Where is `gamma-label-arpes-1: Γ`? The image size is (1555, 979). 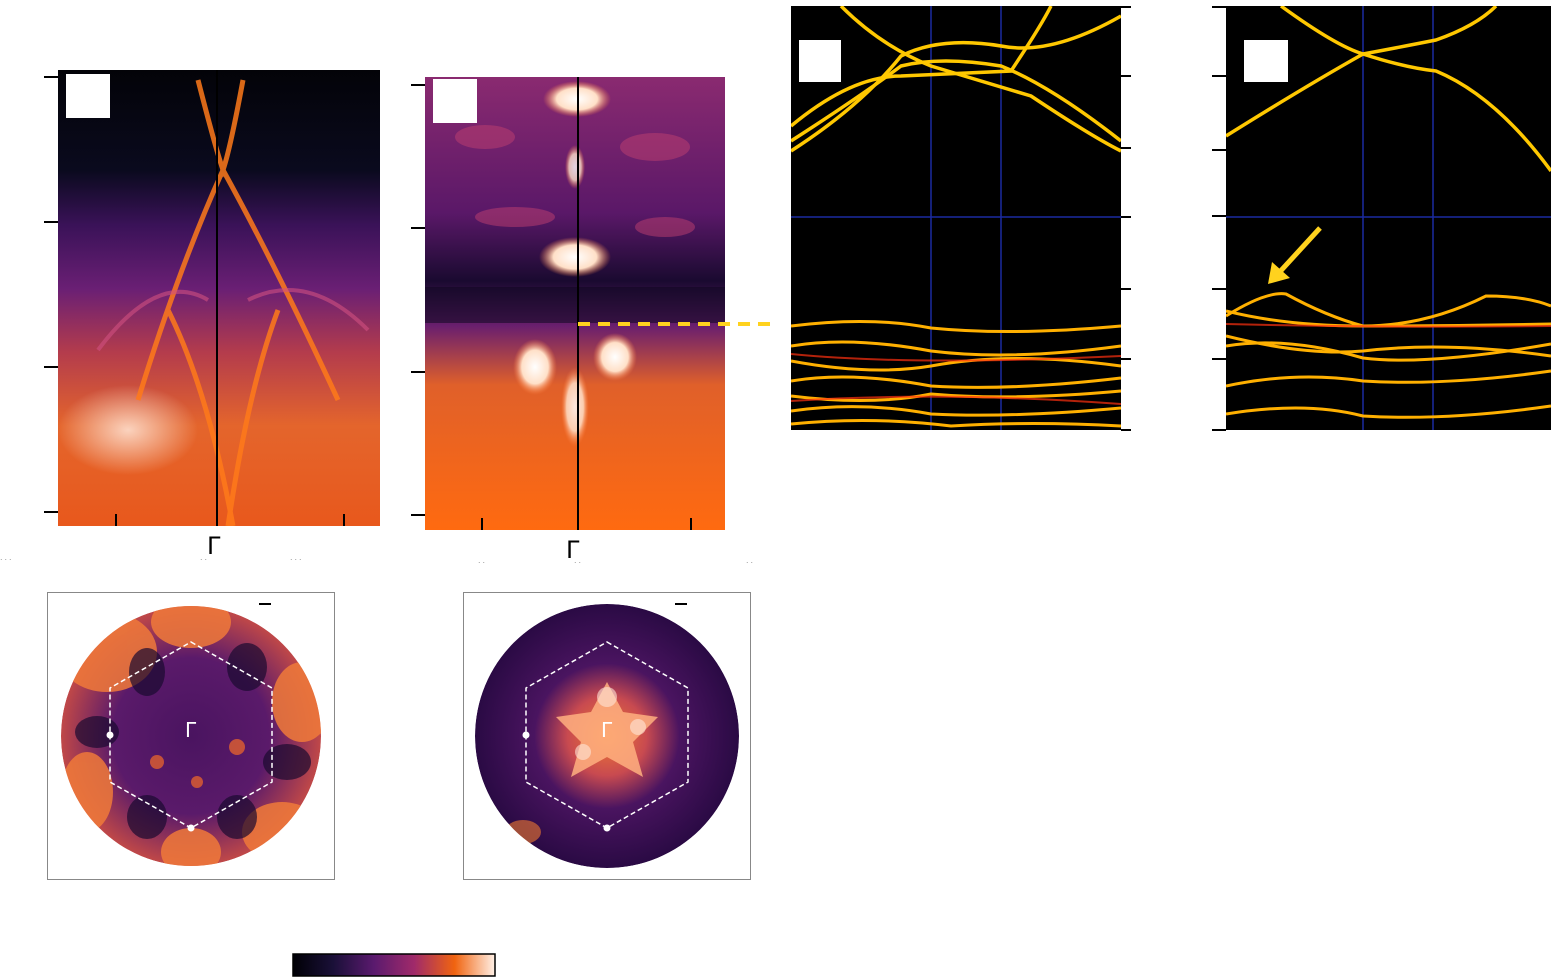 gamma-label-arpes-1: Γ is located at coordinates (214, 546).